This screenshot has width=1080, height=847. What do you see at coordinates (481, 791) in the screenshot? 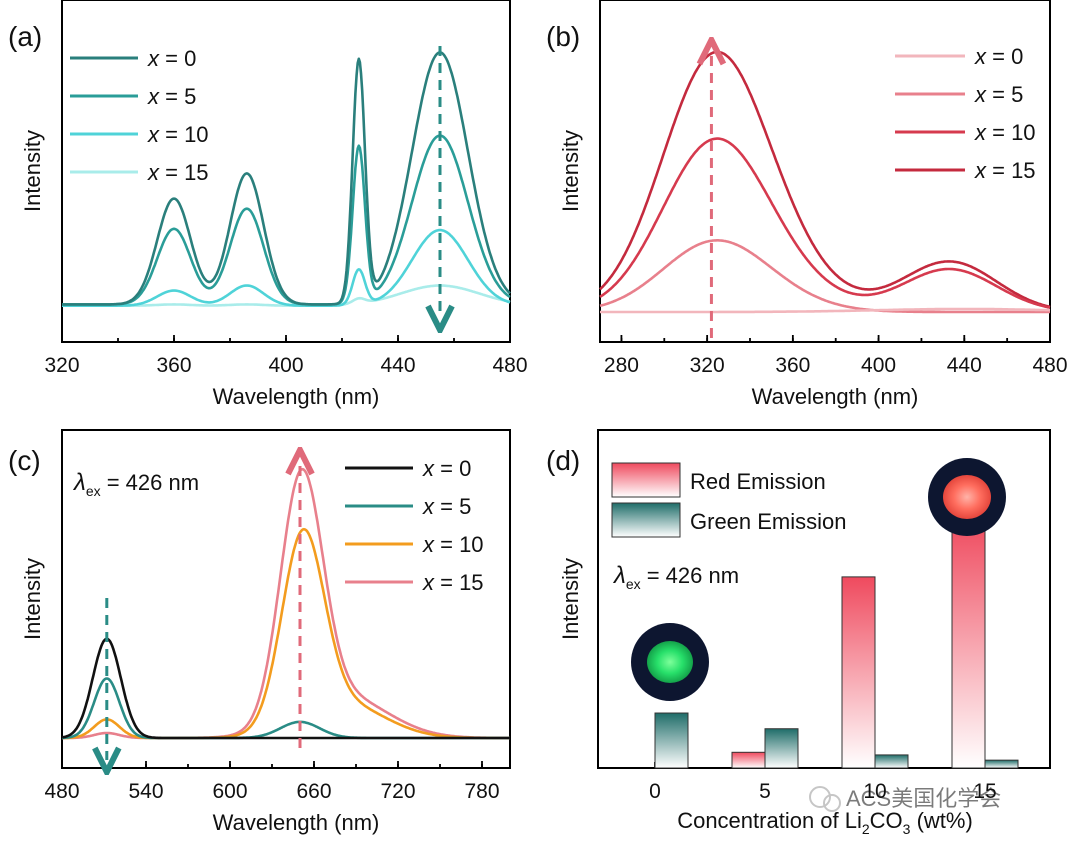
I see `x-tick-label: 780` at bounding box center [481, 791].